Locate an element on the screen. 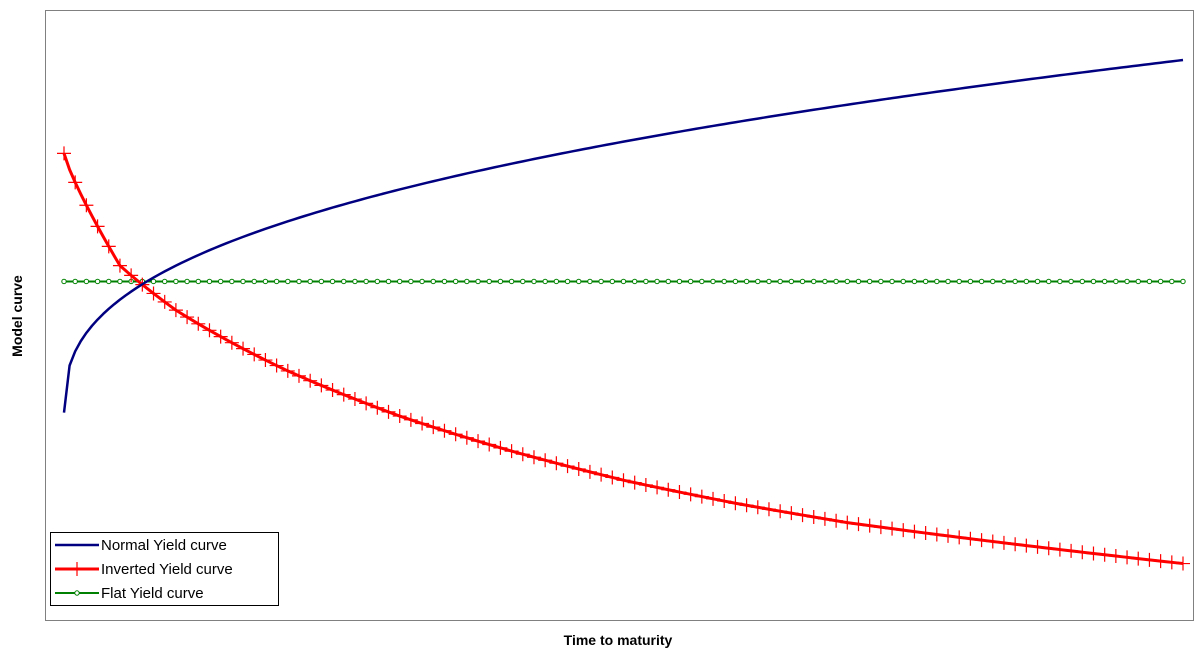 The width and height of the screenshot is (1195, 652). legend-entry: Flat Yield curve is located at coordinates (129, 593).